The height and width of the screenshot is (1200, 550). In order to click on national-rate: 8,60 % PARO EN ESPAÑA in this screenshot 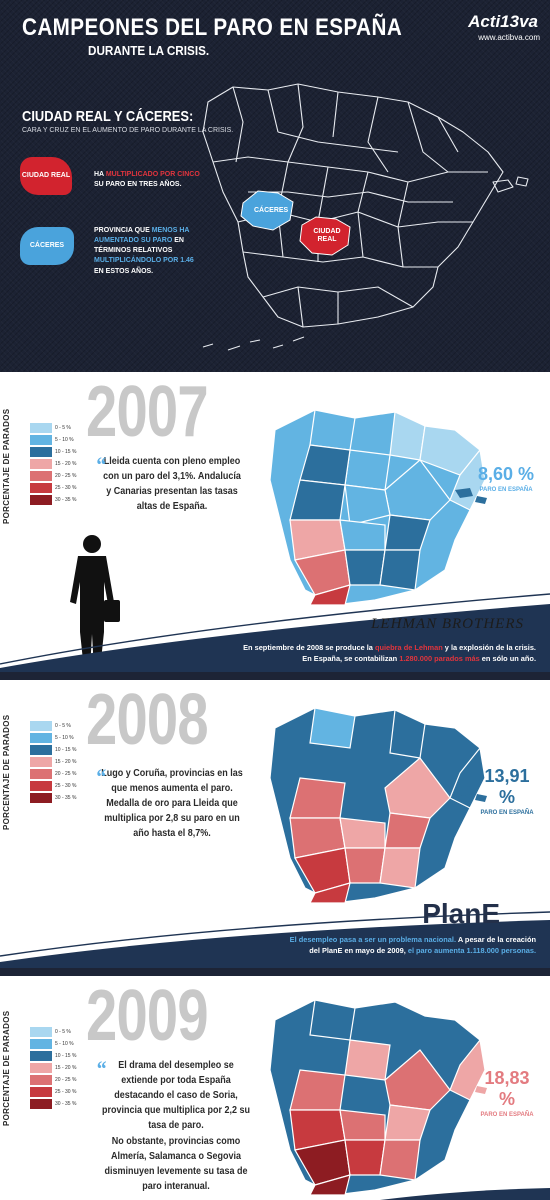, I will do `click(506, 478)`.